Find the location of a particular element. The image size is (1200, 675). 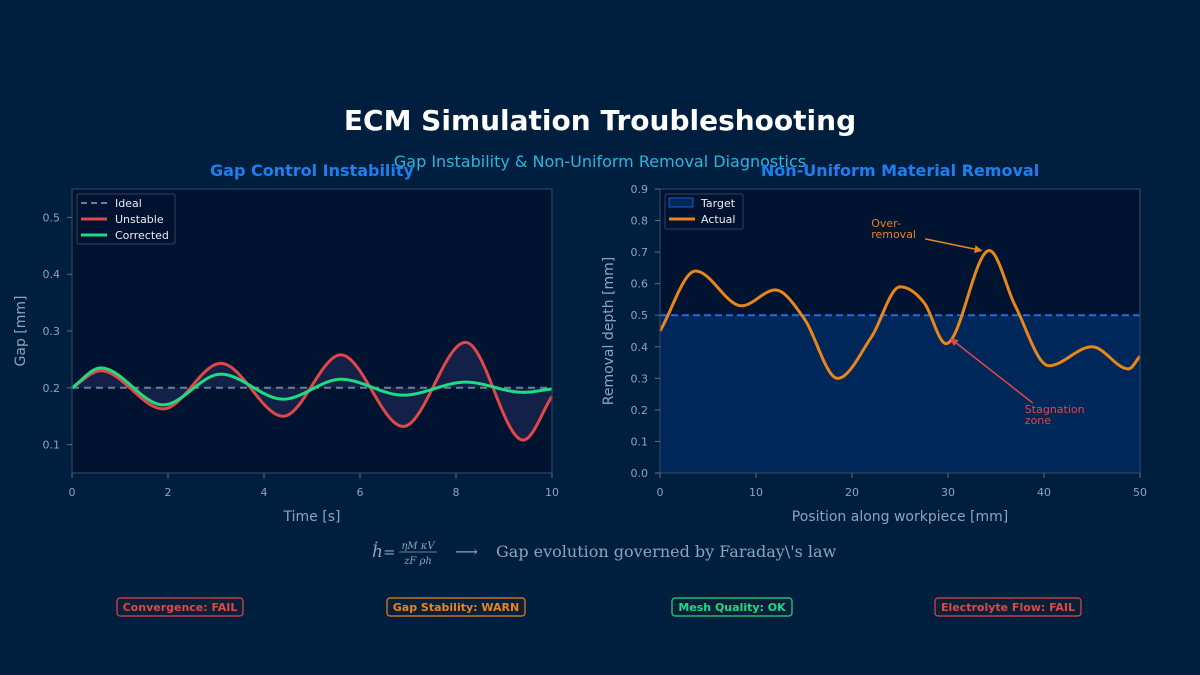

legend: Target Actual is located at coordinates (704, 211).